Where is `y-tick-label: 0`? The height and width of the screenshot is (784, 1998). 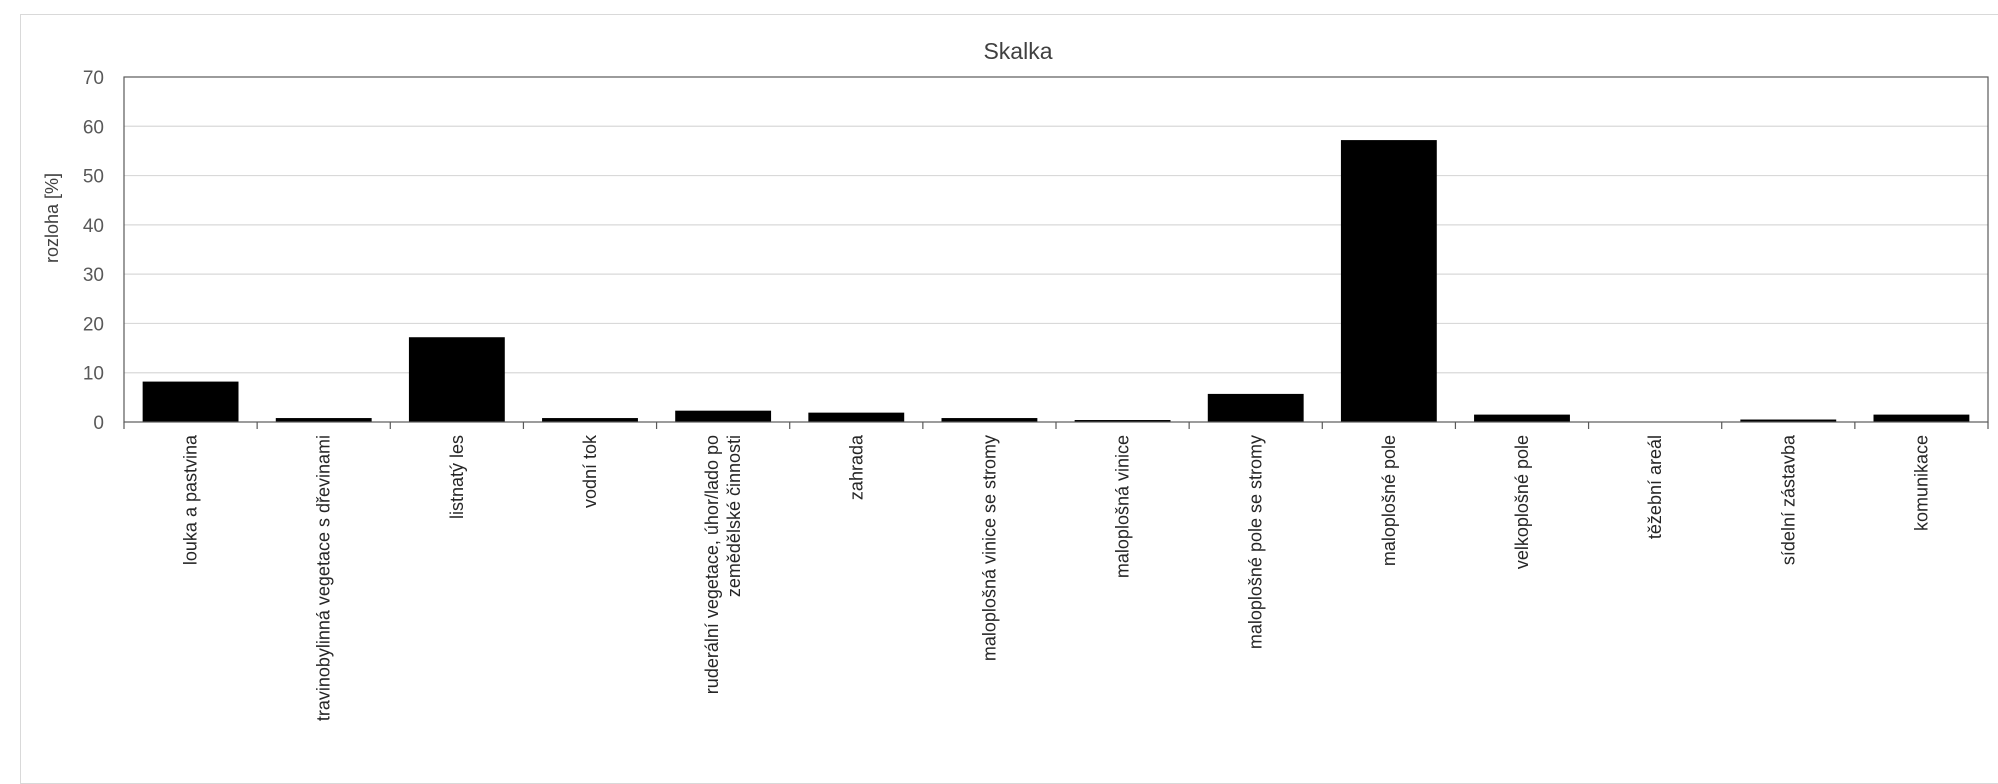
y-tick-label: 0 is located at coordinates (98, 423).